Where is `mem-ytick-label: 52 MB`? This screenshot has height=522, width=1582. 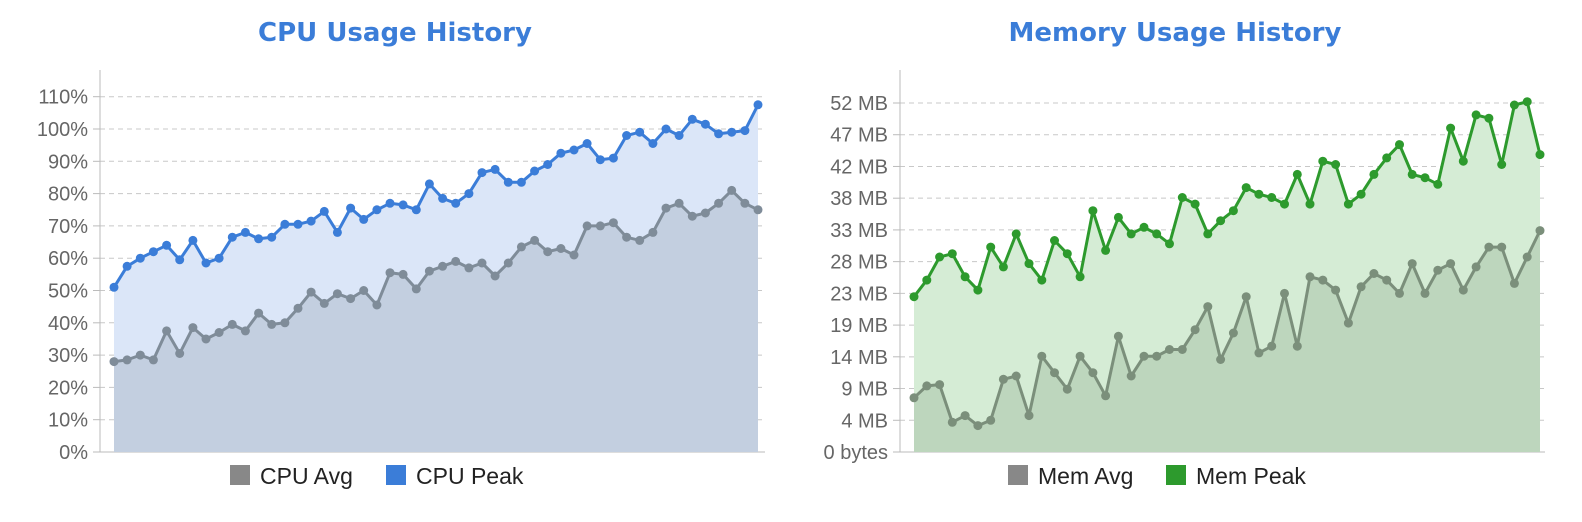
mem-ytick-label: 52 MB is located at coordinates (859, 104).